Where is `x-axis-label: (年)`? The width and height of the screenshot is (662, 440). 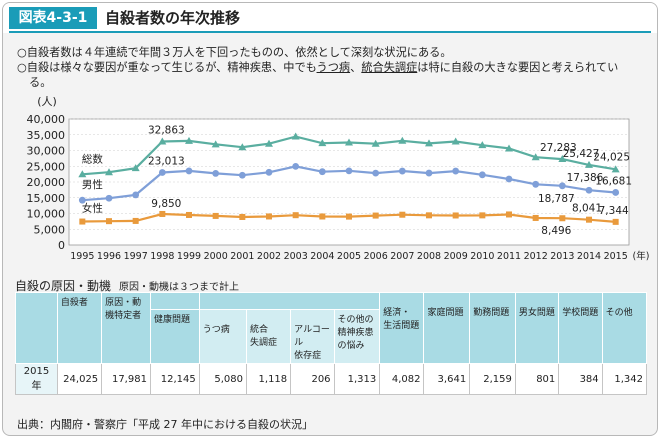 x-axis-label: (年) is located at coordinates (641, 256).